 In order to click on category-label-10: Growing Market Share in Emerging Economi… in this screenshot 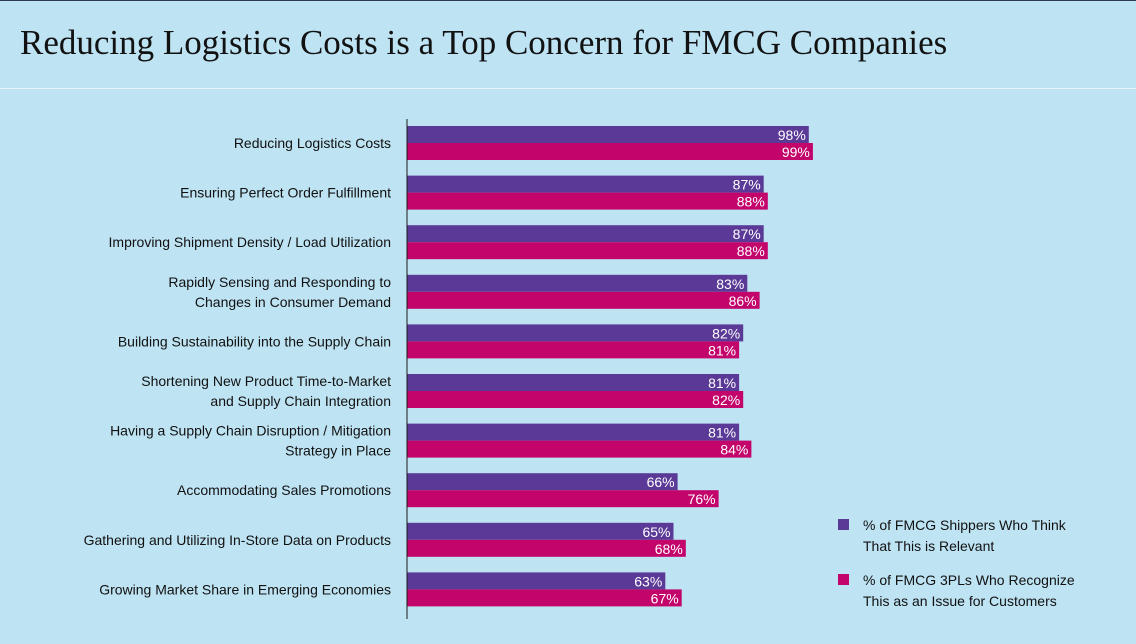, I will do `click(245, 589)`.